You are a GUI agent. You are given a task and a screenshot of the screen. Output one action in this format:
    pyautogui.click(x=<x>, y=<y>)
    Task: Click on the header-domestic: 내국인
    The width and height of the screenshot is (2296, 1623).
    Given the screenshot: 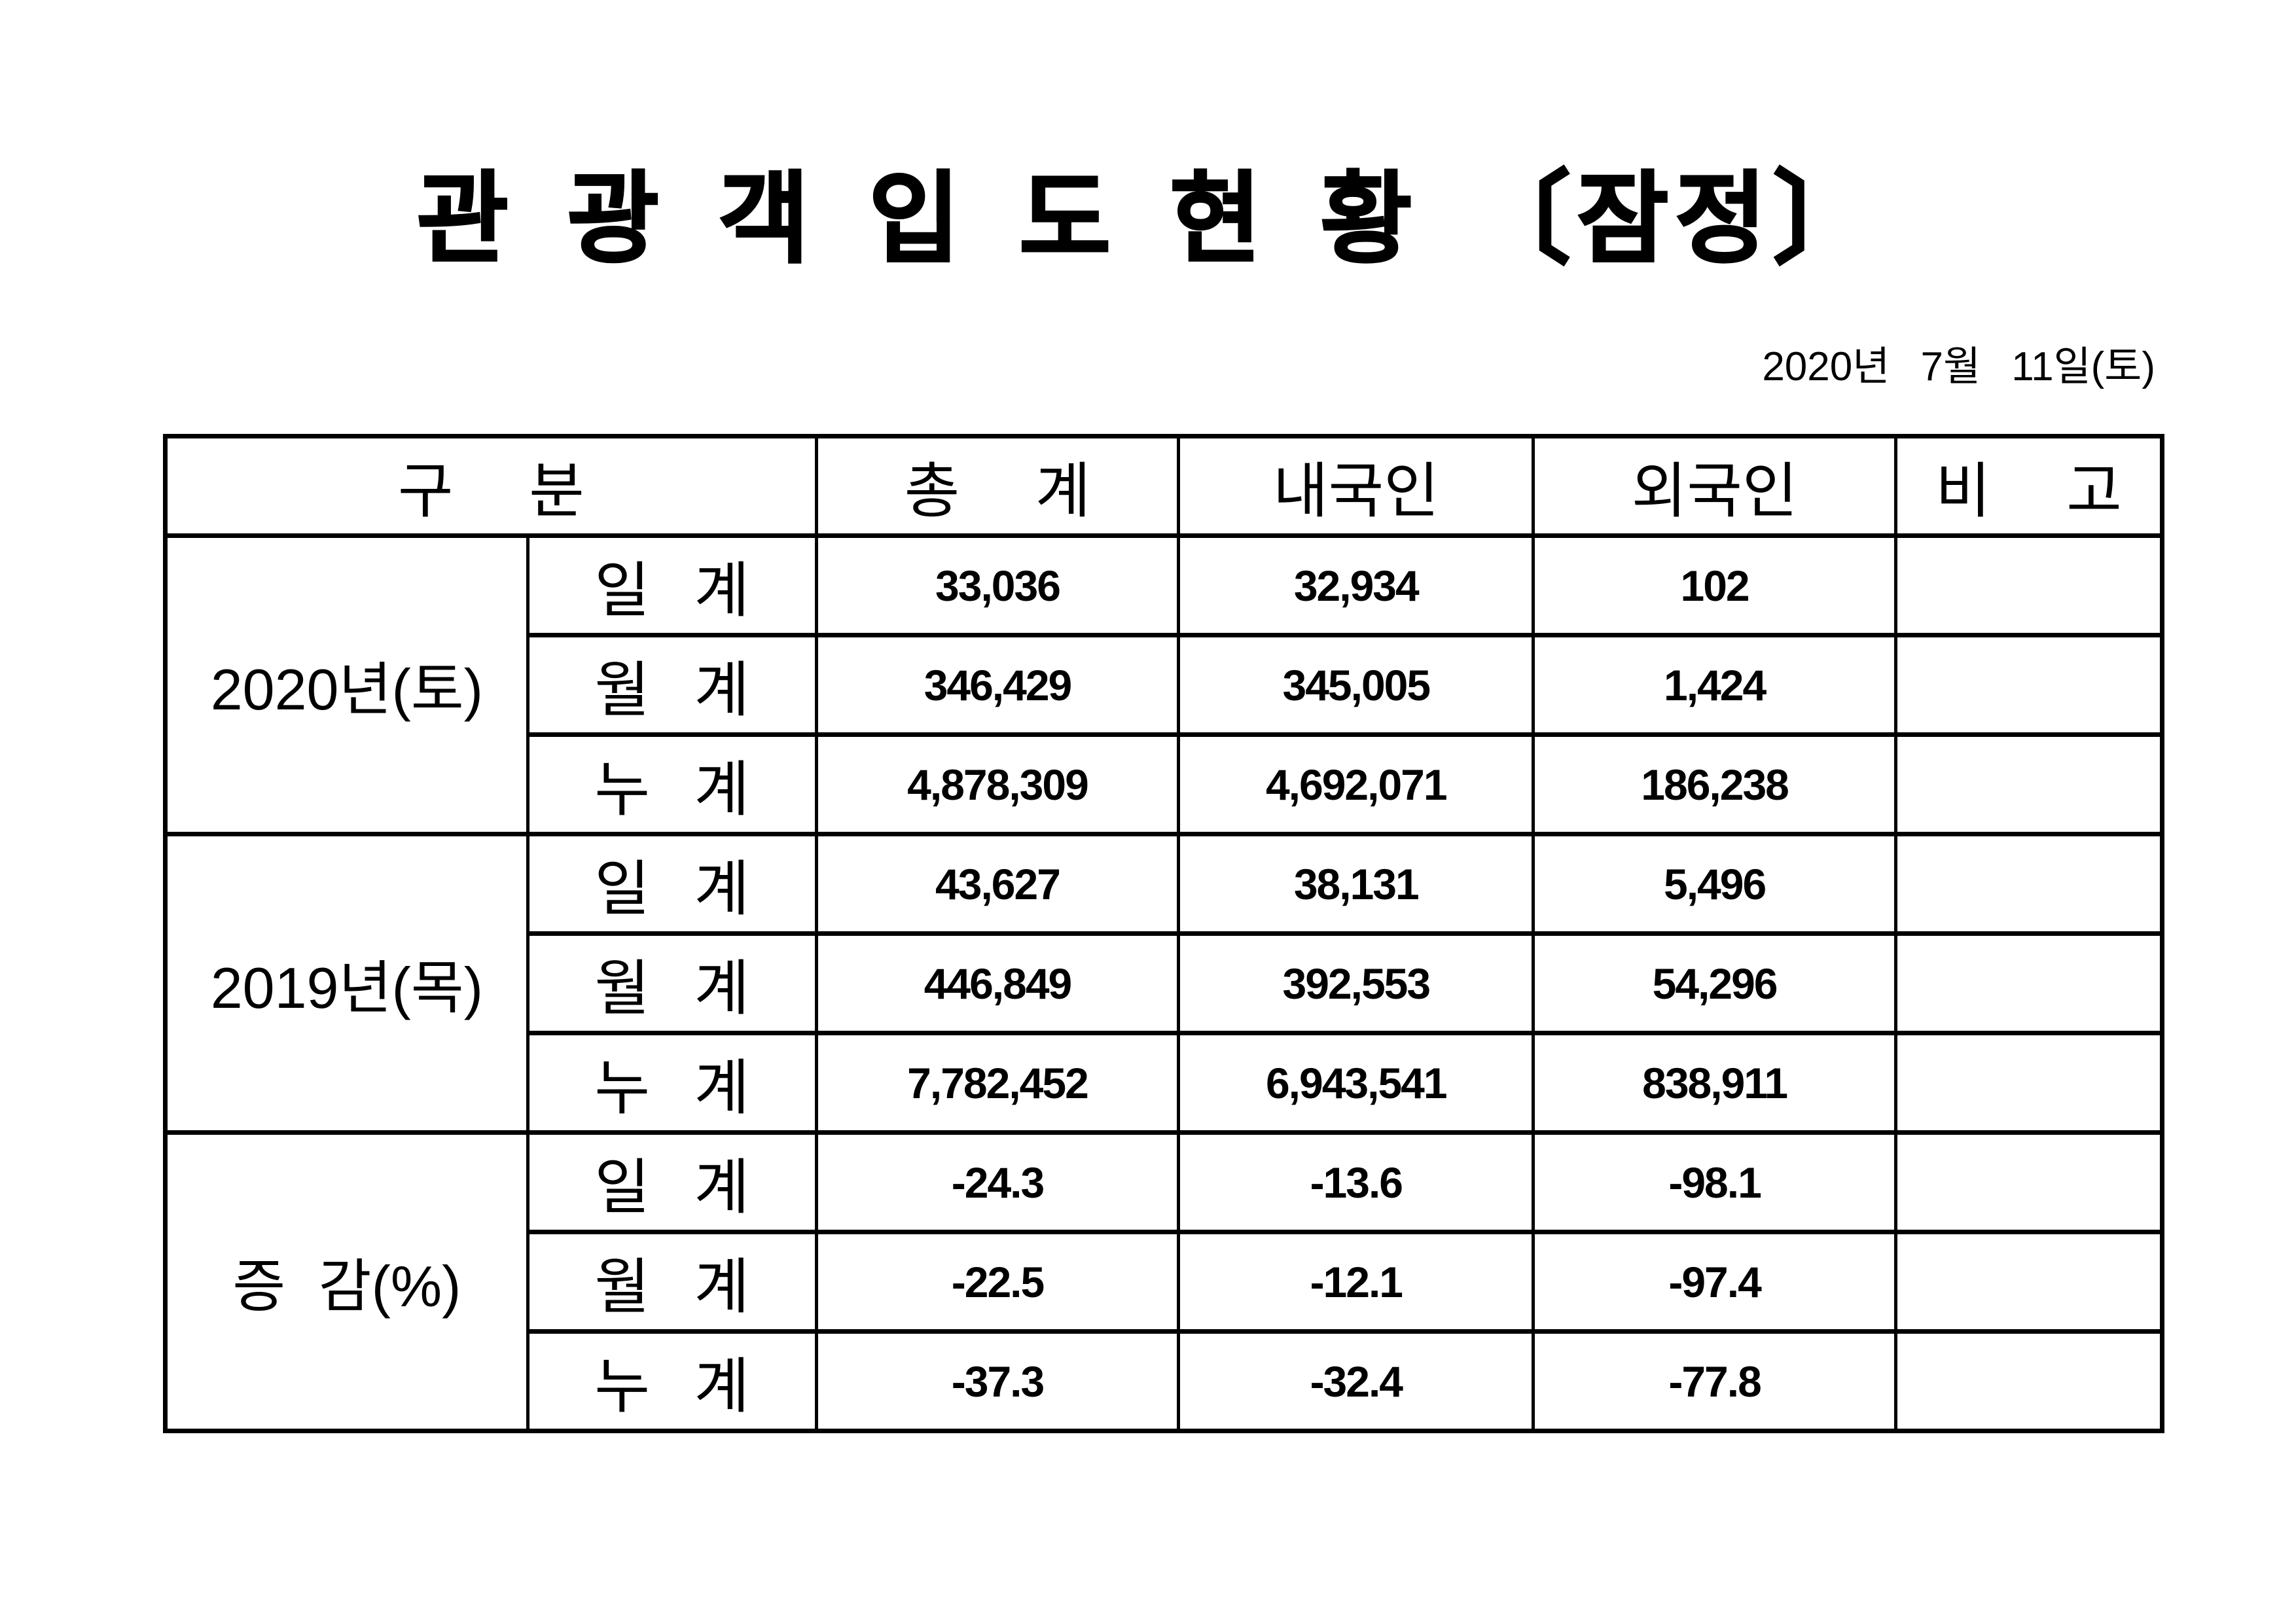 What is the action you would take?
    pyautogui.click(x=1356, y=486)
    